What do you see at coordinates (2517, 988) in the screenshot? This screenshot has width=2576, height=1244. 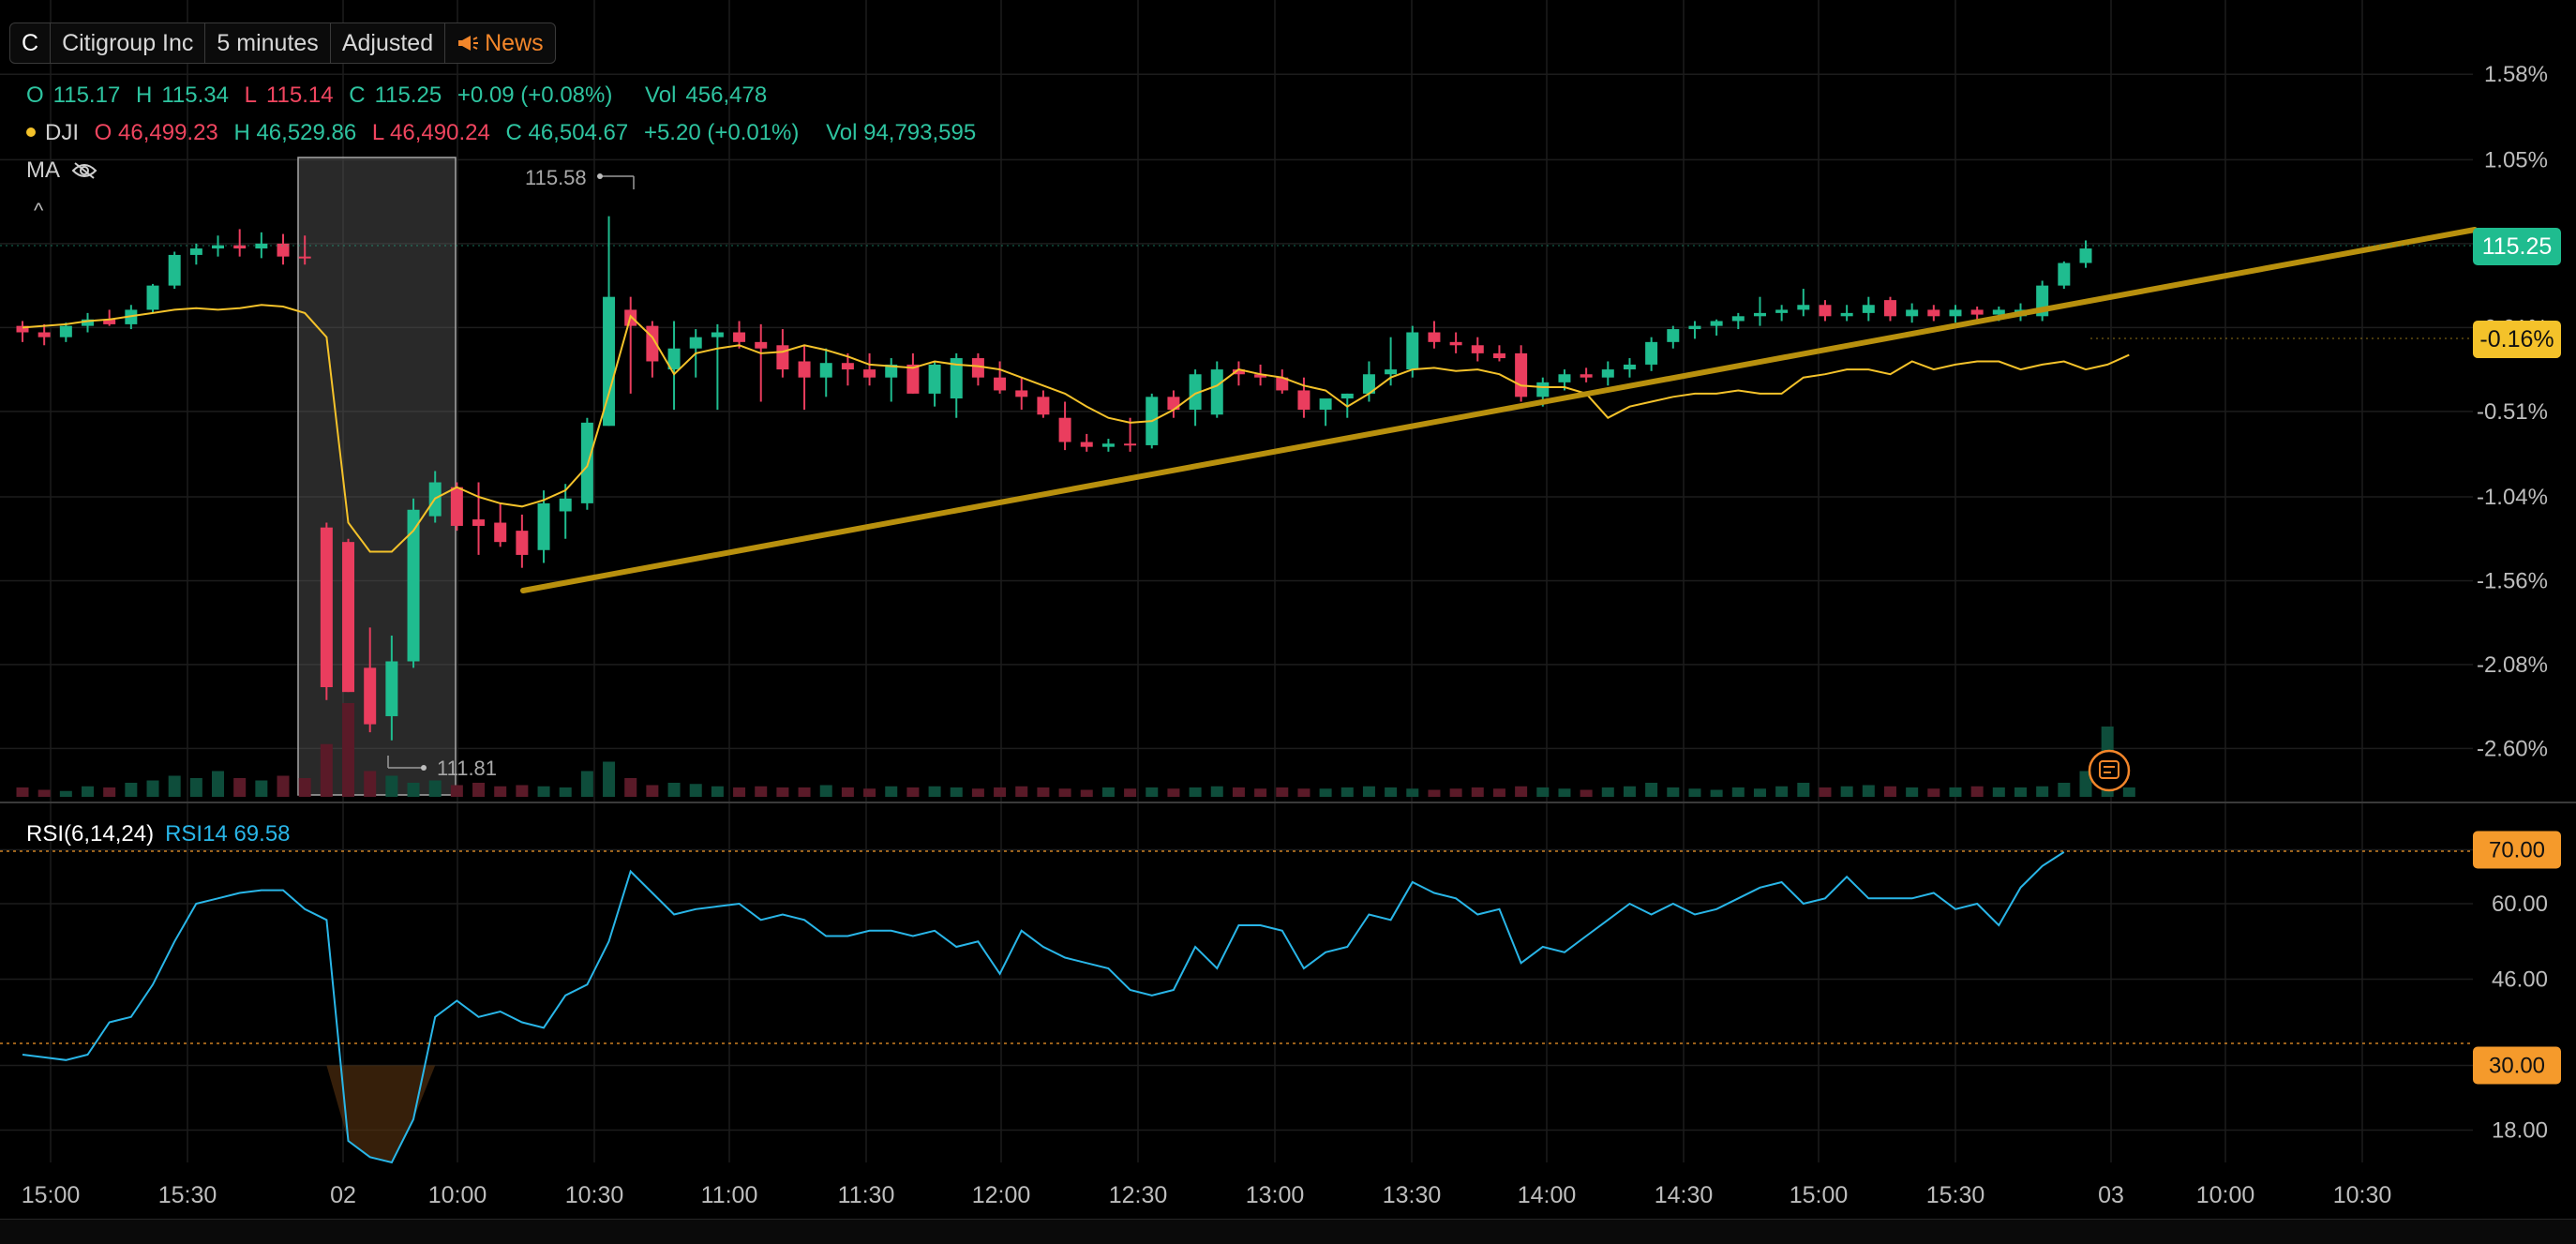 I see `rsi-axis: 70.00 60.00 46.00 30.00 18.00` at bounding box center [2517, 988].